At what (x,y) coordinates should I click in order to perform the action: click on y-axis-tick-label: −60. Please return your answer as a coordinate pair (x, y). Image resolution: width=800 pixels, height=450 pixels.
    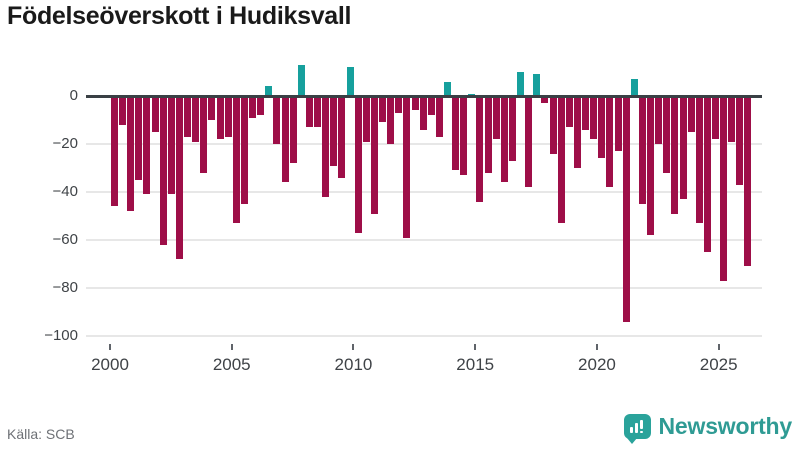
    Looking at the image, I should click on (65, 239).